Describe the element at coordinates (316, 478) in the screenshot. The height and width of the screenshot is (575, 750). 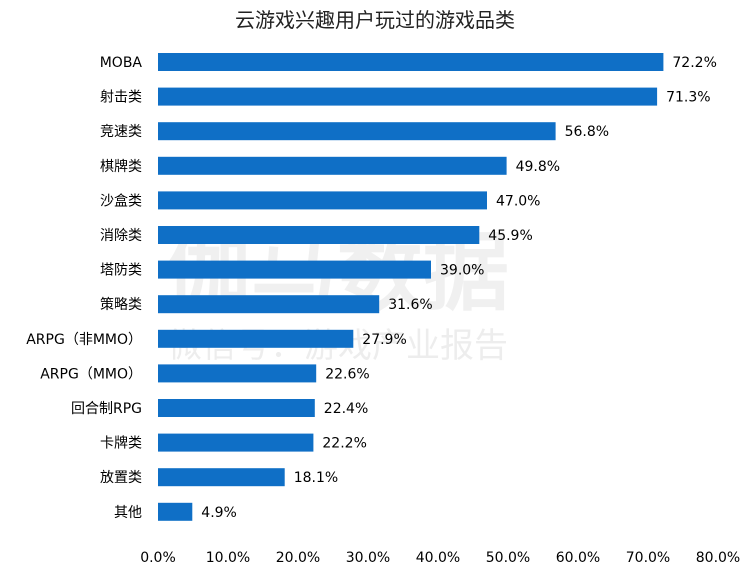
I see `value-label: 18.1%` at that location.